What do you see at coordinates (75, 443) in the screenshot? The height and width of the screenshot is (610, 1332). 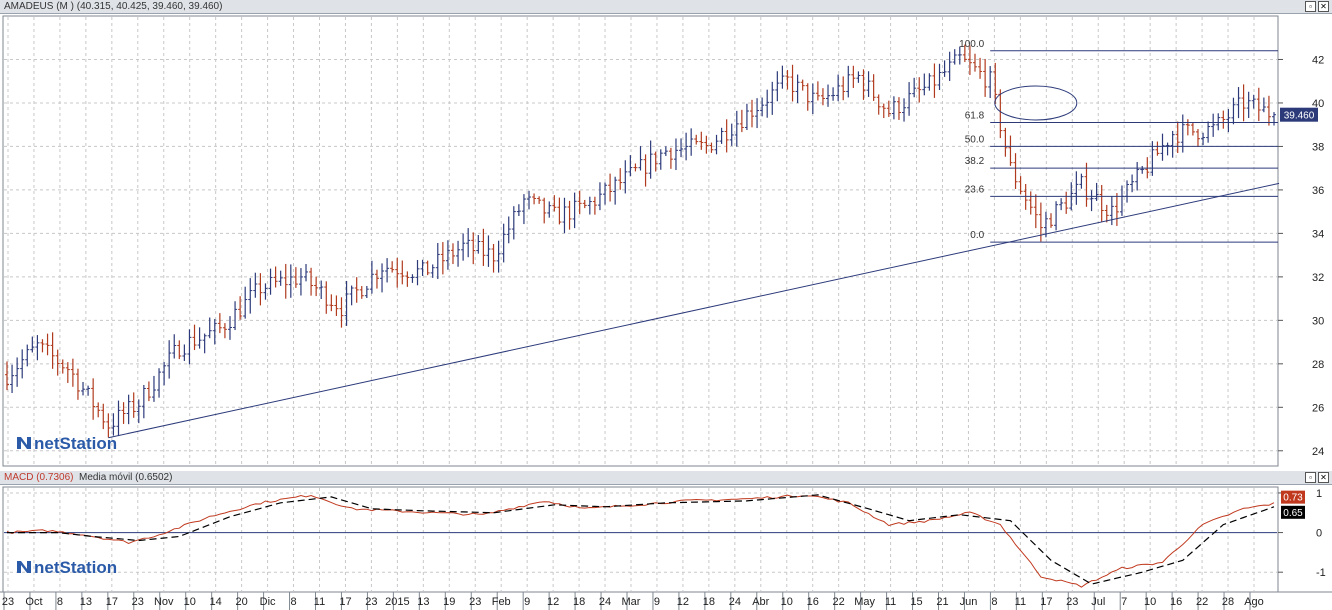 I see `netstation-logo-text: netStation` at bounding box center [75, 443].